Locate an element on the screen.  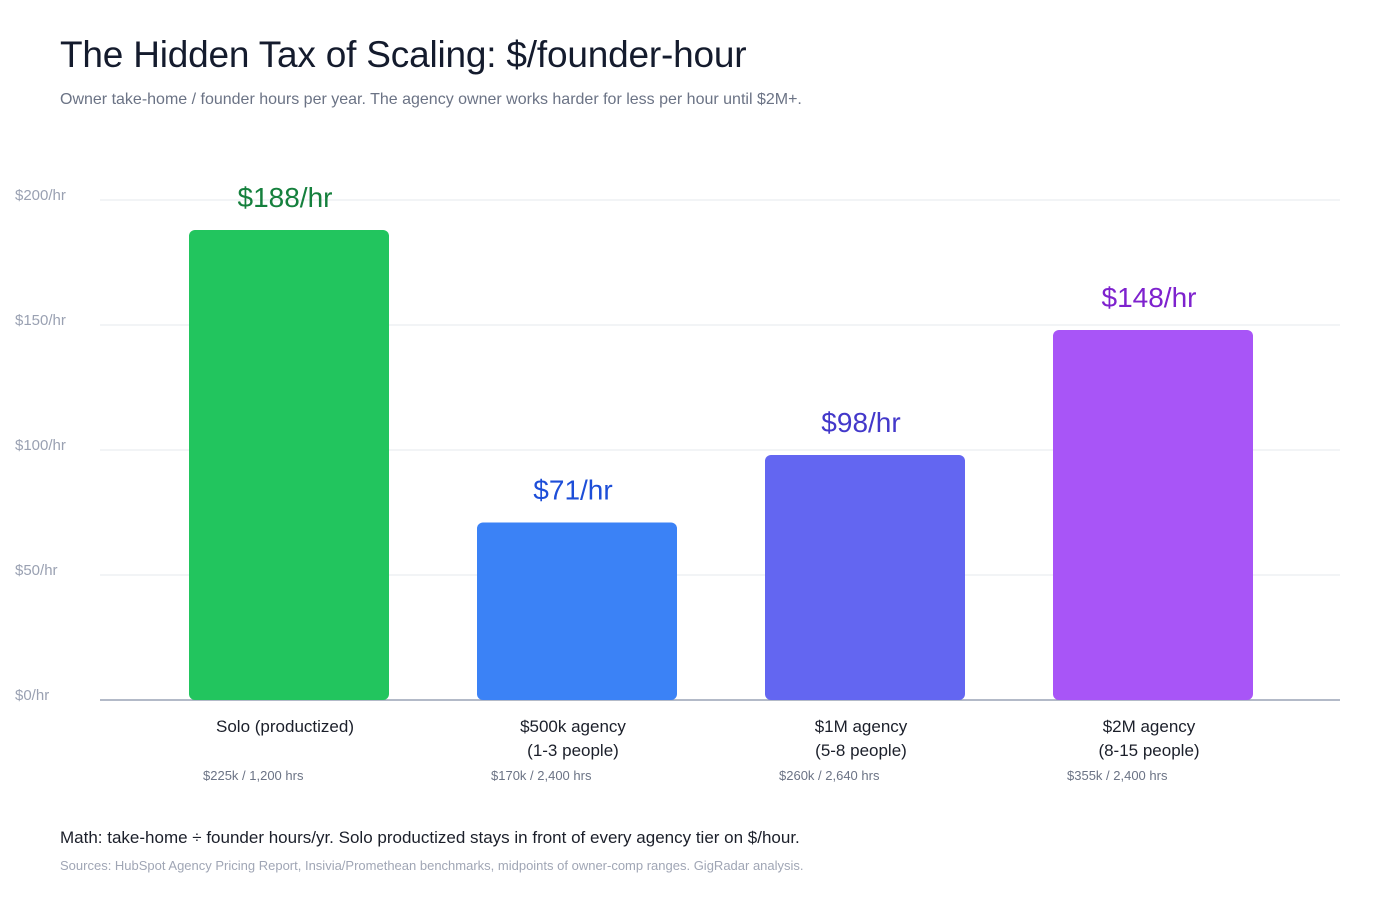
x-category-label: Solo (productized) is located at coordinates (285, 726).